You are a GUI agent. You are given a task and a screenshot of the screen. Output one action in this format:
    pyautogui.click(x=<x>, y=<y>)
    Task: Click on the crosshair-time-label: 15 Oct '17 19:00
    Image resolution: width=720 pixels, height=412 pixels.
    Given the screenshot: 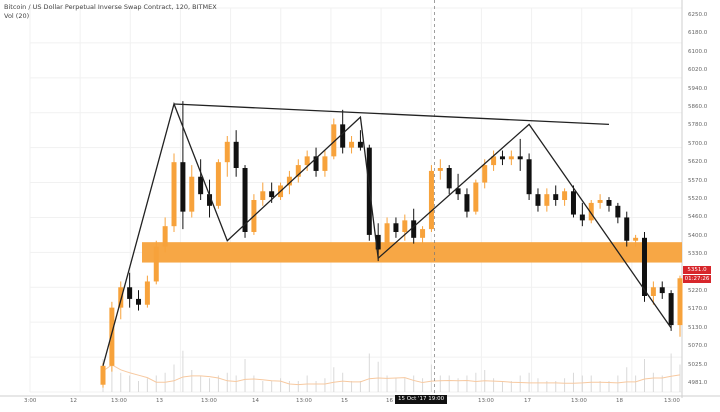 What is the action you would take?
    pyautogui.click(x=421, y=399)
    